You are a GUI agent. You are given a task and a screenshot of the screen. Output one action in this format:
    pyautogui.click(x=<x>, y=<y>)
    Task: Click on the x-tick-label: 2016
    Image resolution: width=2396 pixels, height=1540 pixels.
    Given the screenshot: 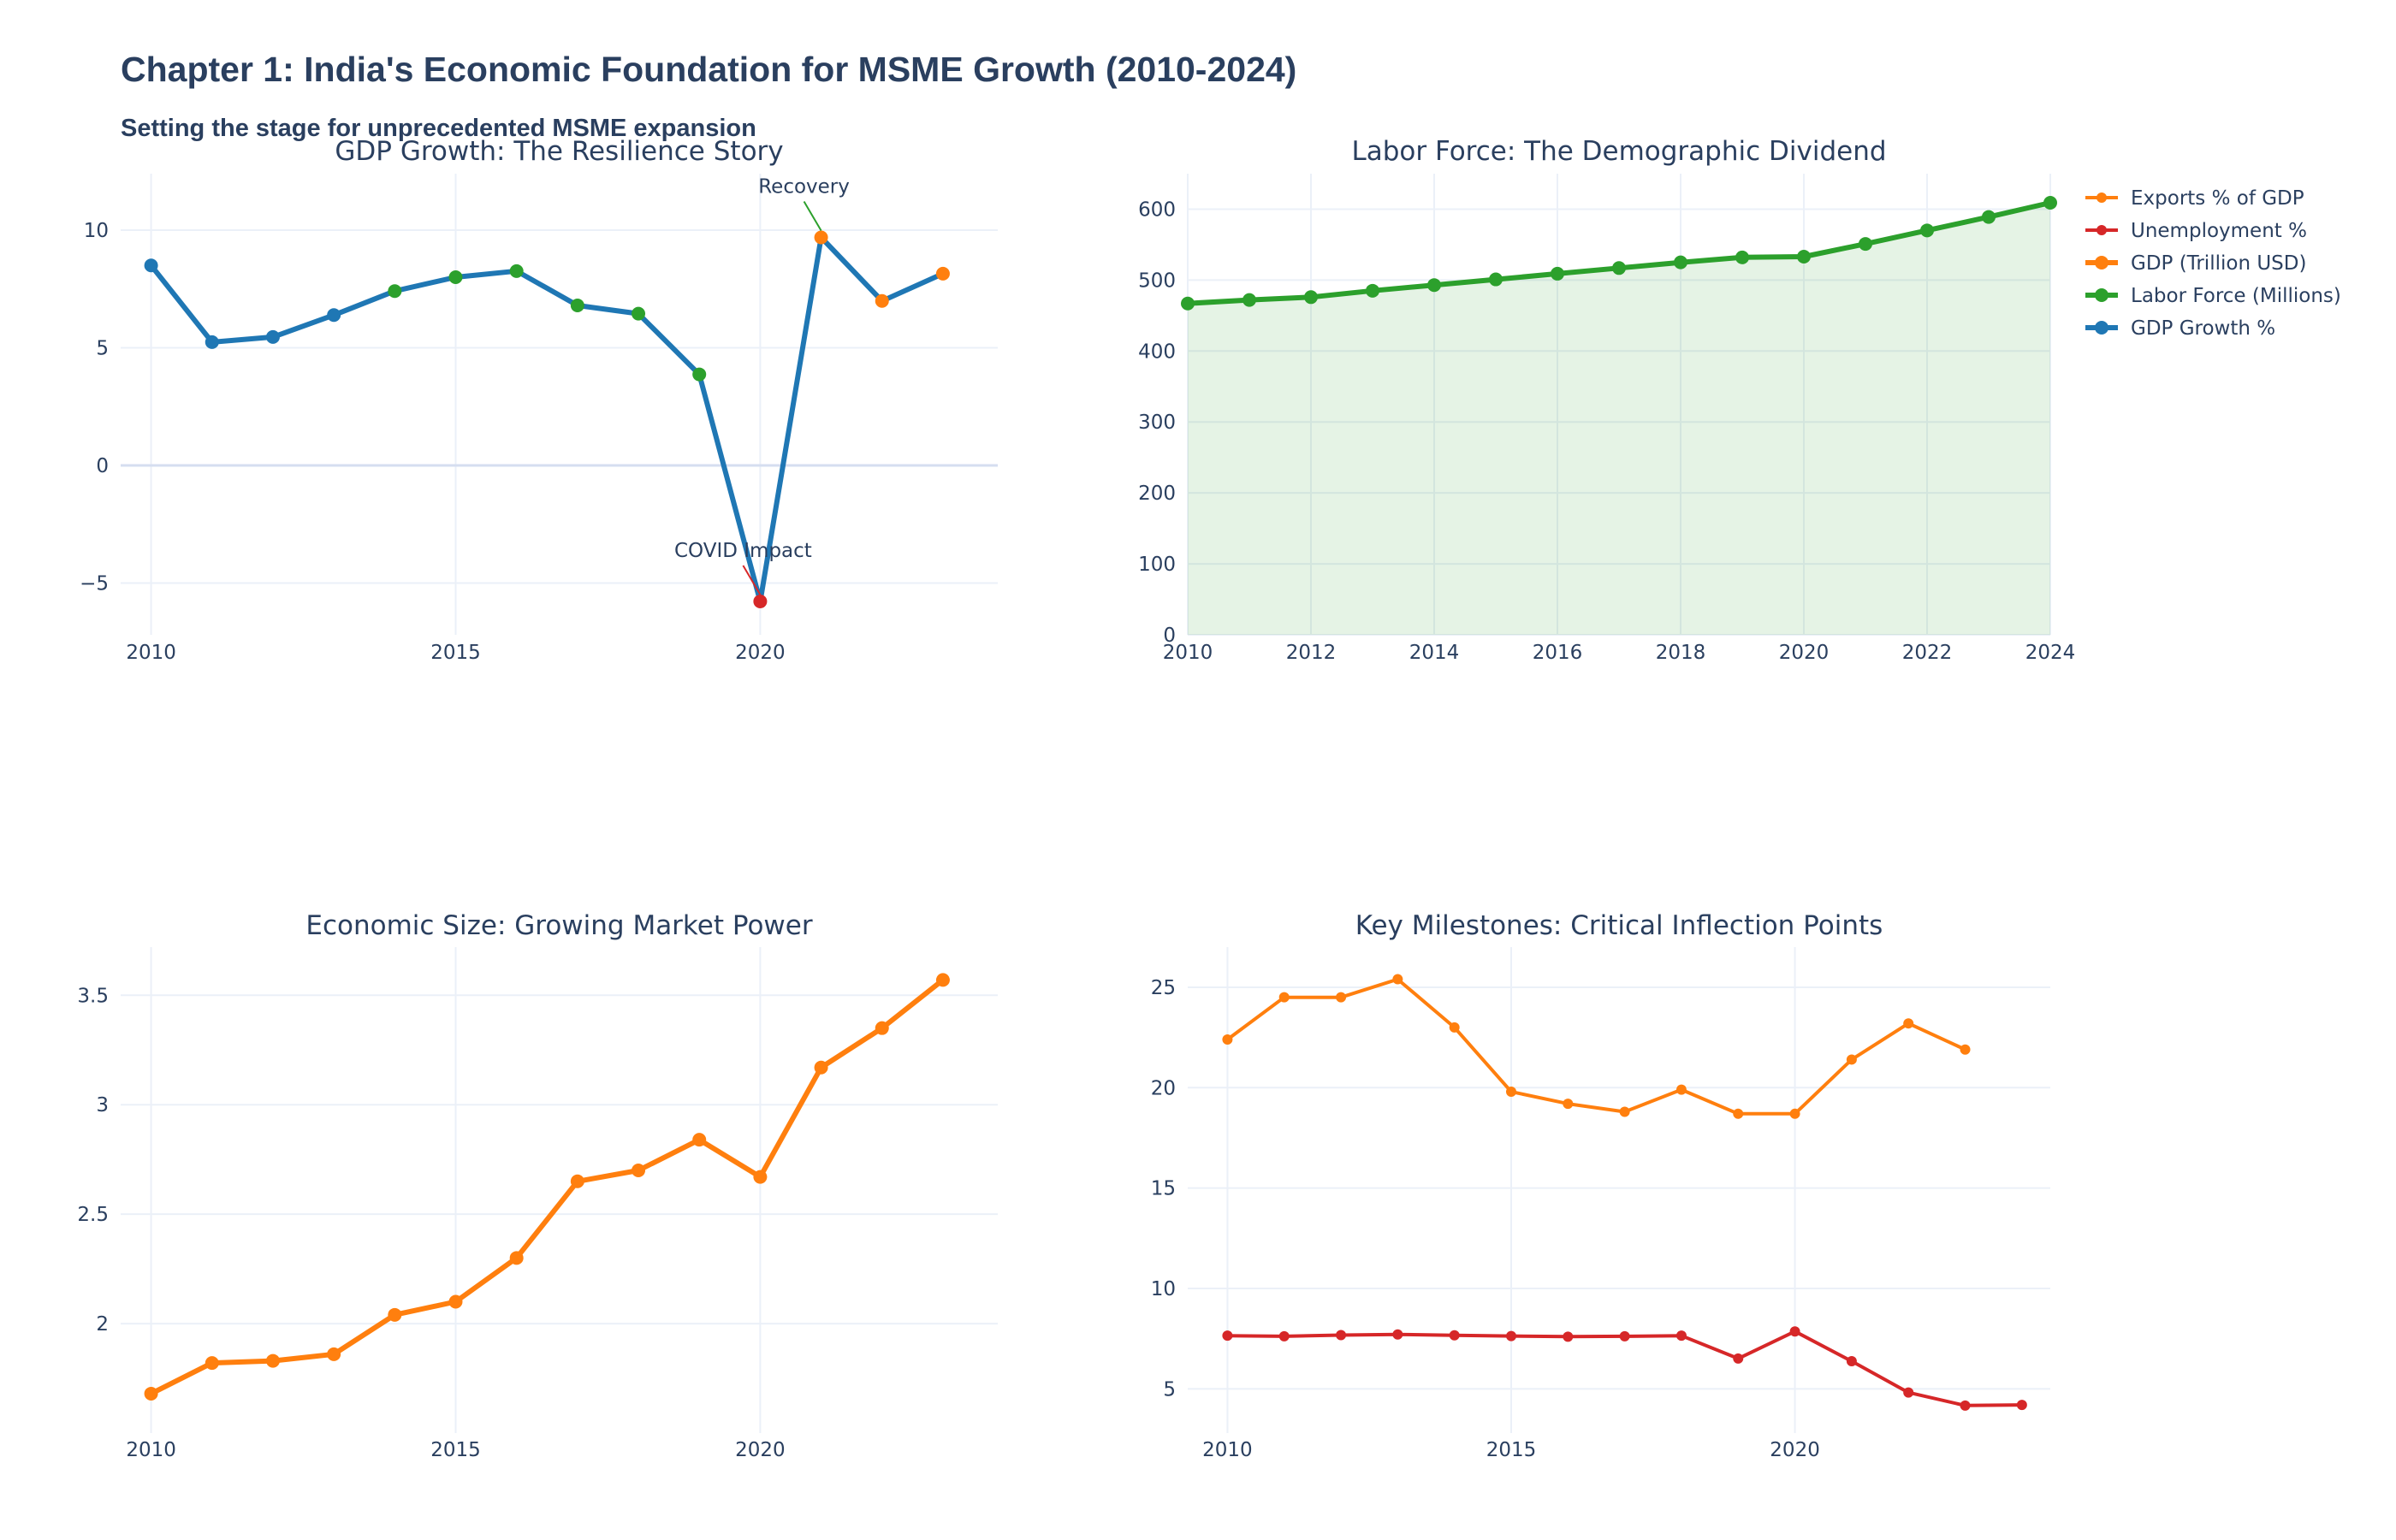 What is the action you would take?
    pyautogui.click(x=1558, y=653)
    